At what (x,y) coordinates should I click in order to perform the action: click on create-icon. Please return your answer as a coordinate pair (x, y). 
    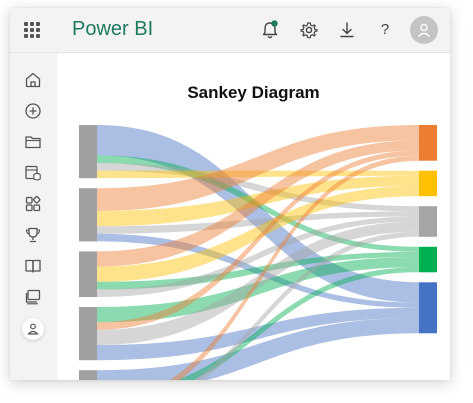
    Looking at the image, I should click on (33, 111).